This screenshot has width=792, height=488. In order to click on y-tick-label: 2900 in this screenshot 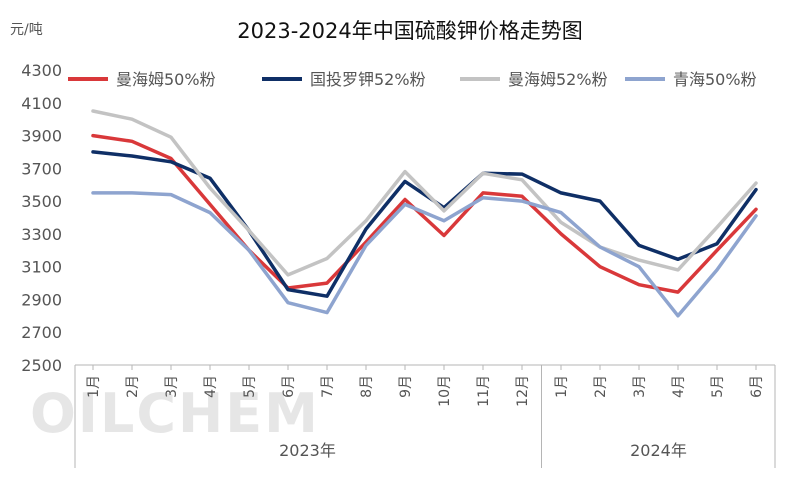, I will do `click(41, 299)`.